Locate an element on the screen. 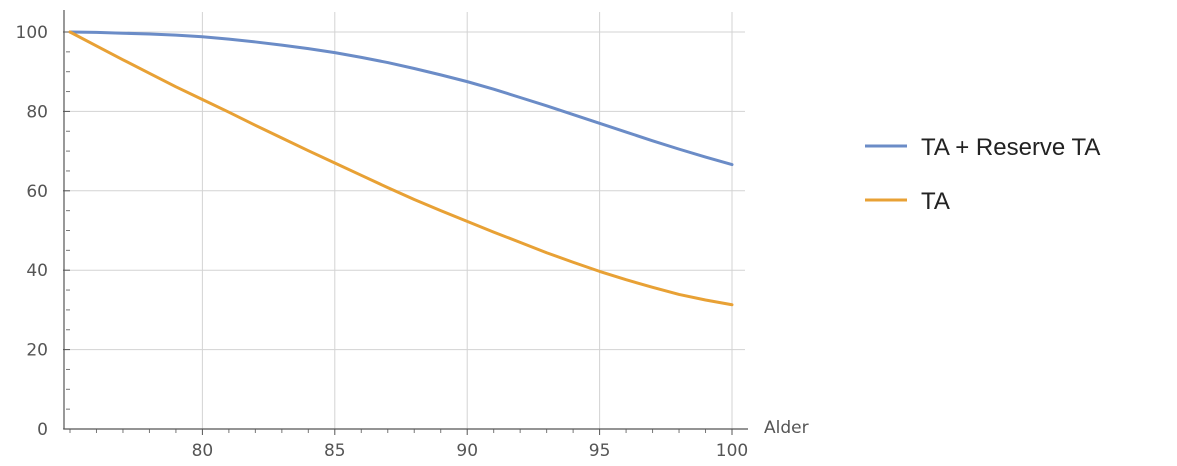 The image size is (1177, 466). x-tick-label: 85 is located at coordinates (335, 451).